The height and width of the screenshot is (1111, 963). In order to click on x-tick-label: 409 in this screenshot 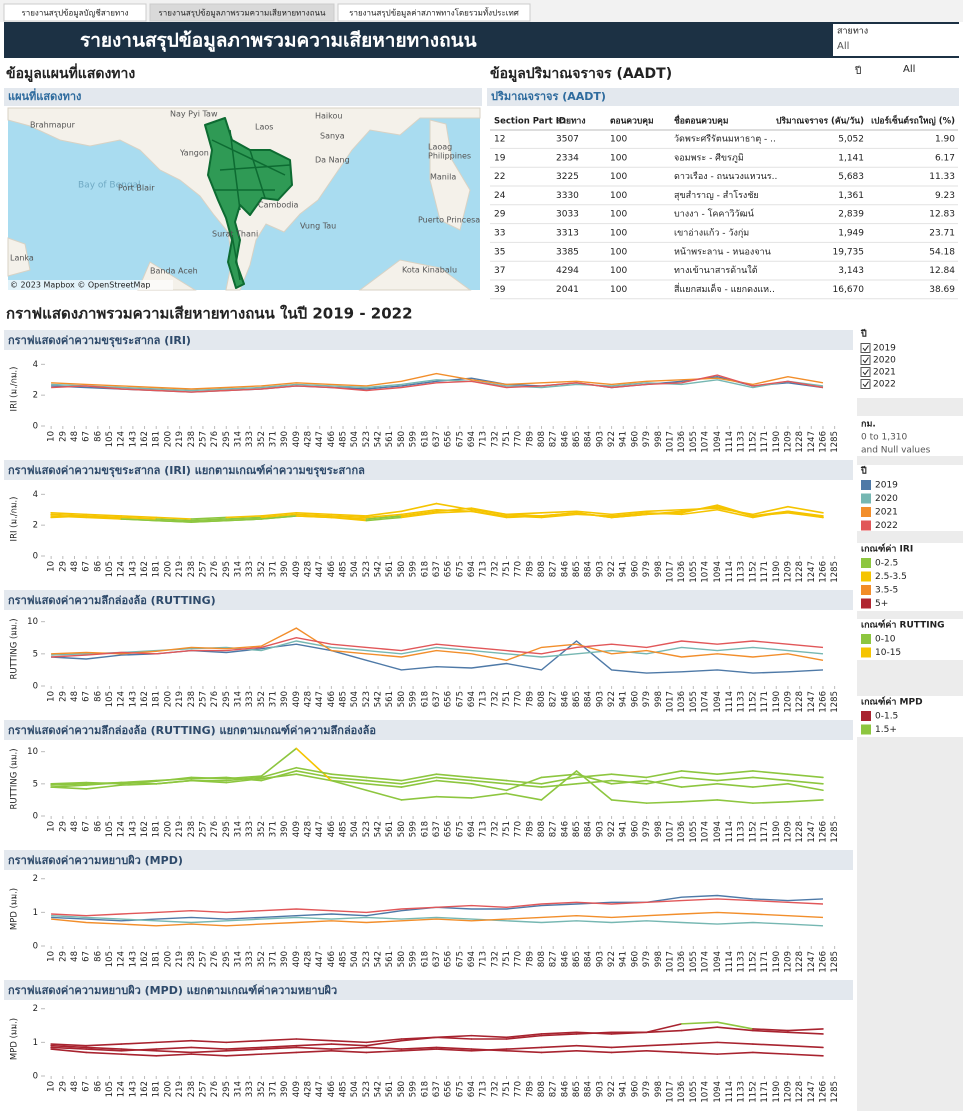, I will do `click(297, 829)`.